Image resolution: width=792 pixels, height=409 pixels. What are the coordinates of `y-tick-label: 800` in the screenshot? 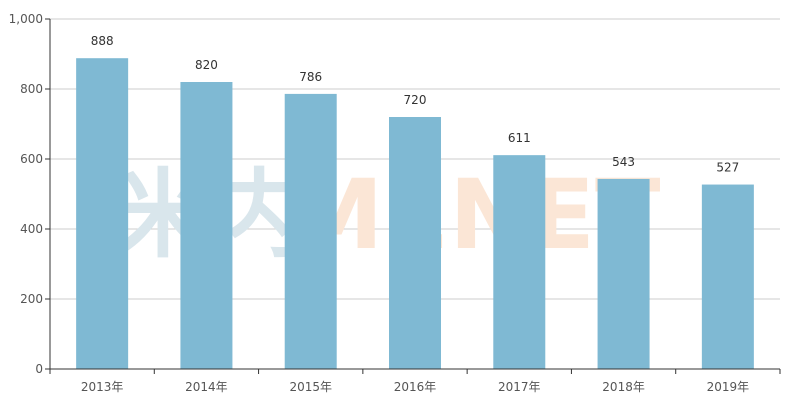 It's located at (31, 89).